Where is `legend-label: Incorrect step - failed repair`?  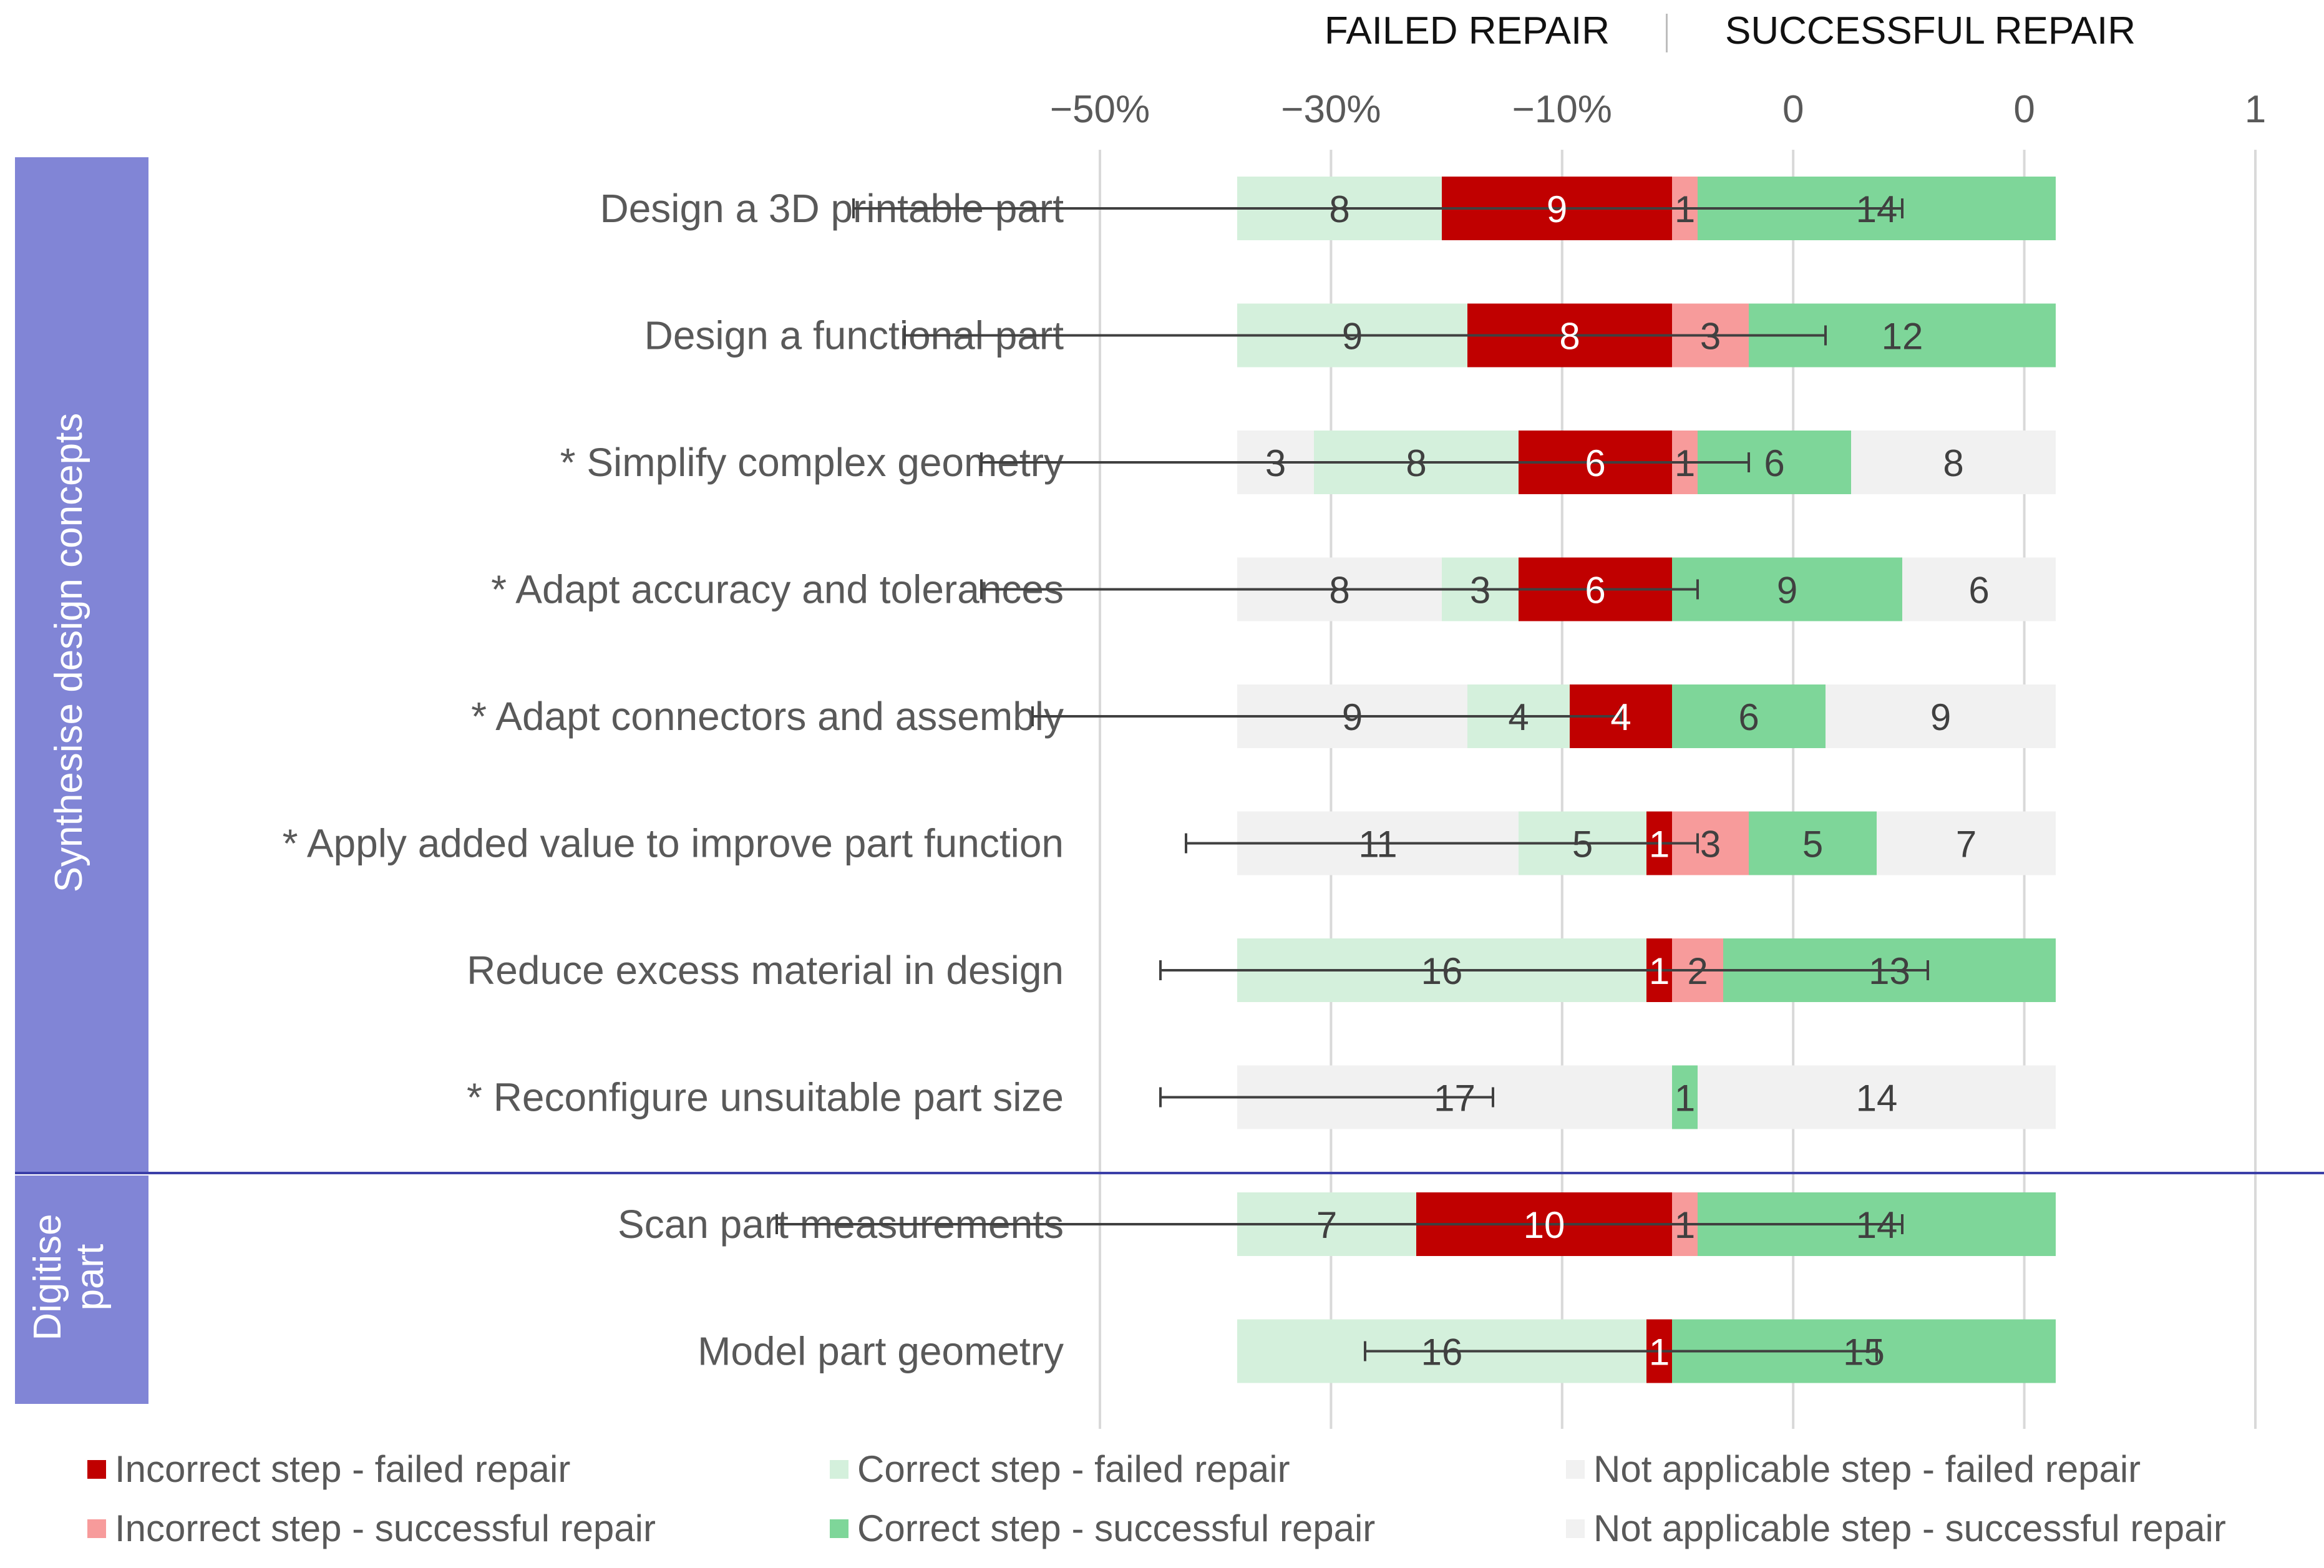 legend-label: Incorrect step - failed repair is located at coordinates (343, 1469).